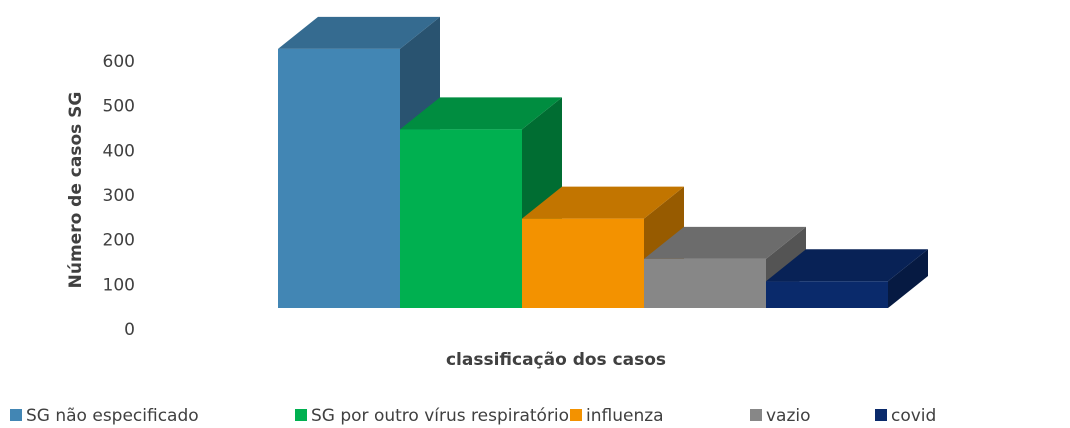 The height and width of the screenshot is (428, 1070). I want to click on bar-side, so click(908, 278).